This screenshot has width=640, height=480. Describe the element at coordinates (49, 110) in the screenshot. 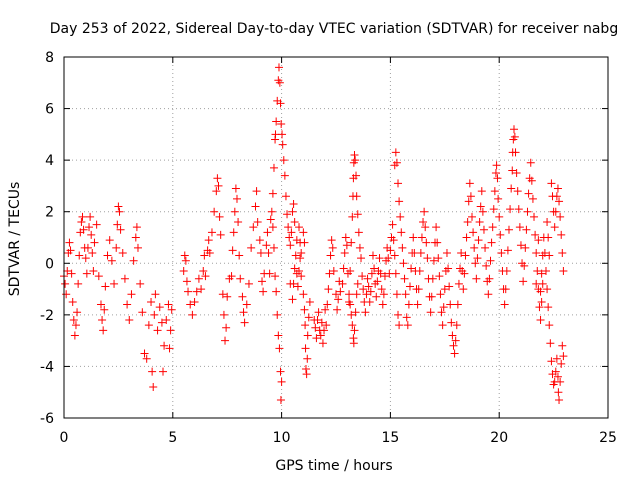

I see `y-tick-label: 6` at that location.